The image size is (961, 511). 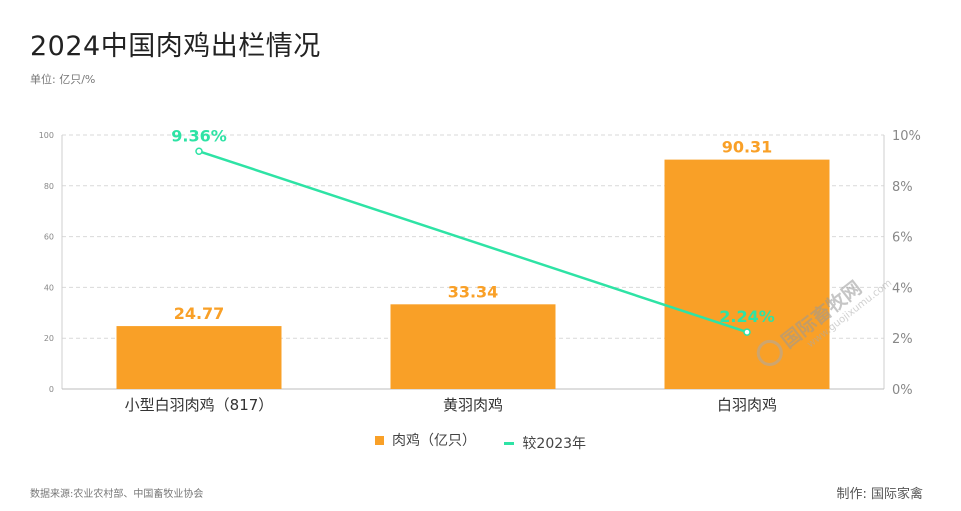 What do you see at coordinates (49, 237) in the screenshot?
I see `y-left-tick-label: 60` at bounding box center [49, 237].